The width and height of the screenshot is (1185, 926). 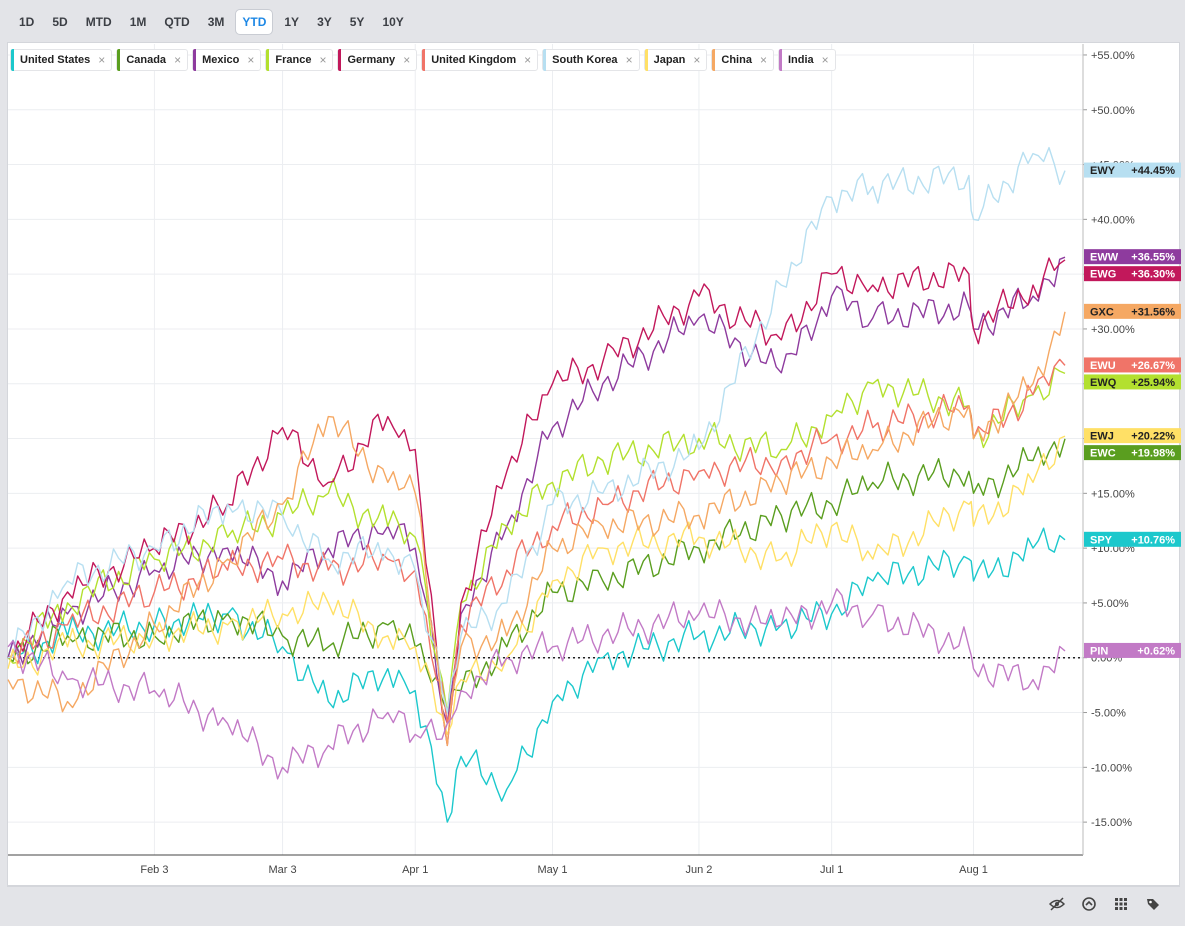 What do you see at coordinates (592, 22) in the screenshot?
I see `range-toolbar: 1D 5D MTD 1M QTD 3M YTD 1Y 3Y 5Y 10Y` at bounding box center [592, 22].